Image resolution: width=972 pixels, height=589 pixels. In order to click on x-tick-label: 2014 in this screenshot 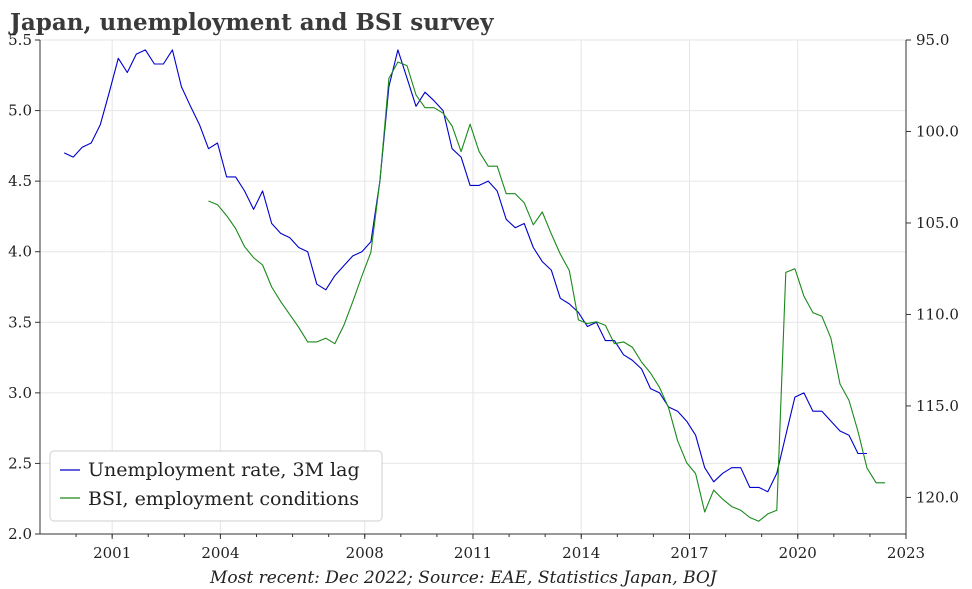, I will do `click(581, 553)`.